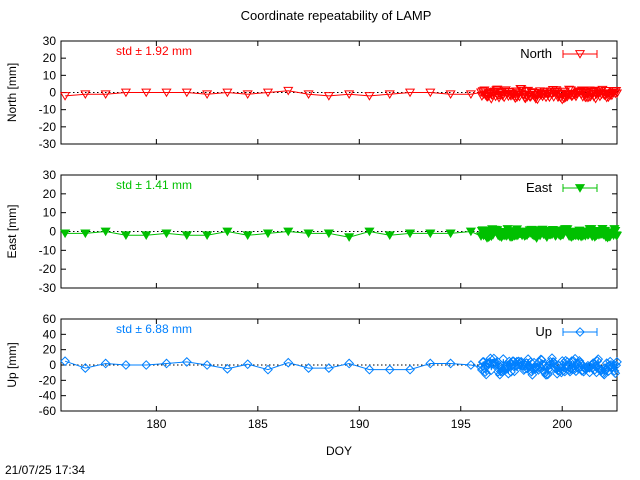 The image size is (640, 480). Describe the element at coordinates (562, 424) in the screenshot. I see `up-xtick-label: 200` at that location.